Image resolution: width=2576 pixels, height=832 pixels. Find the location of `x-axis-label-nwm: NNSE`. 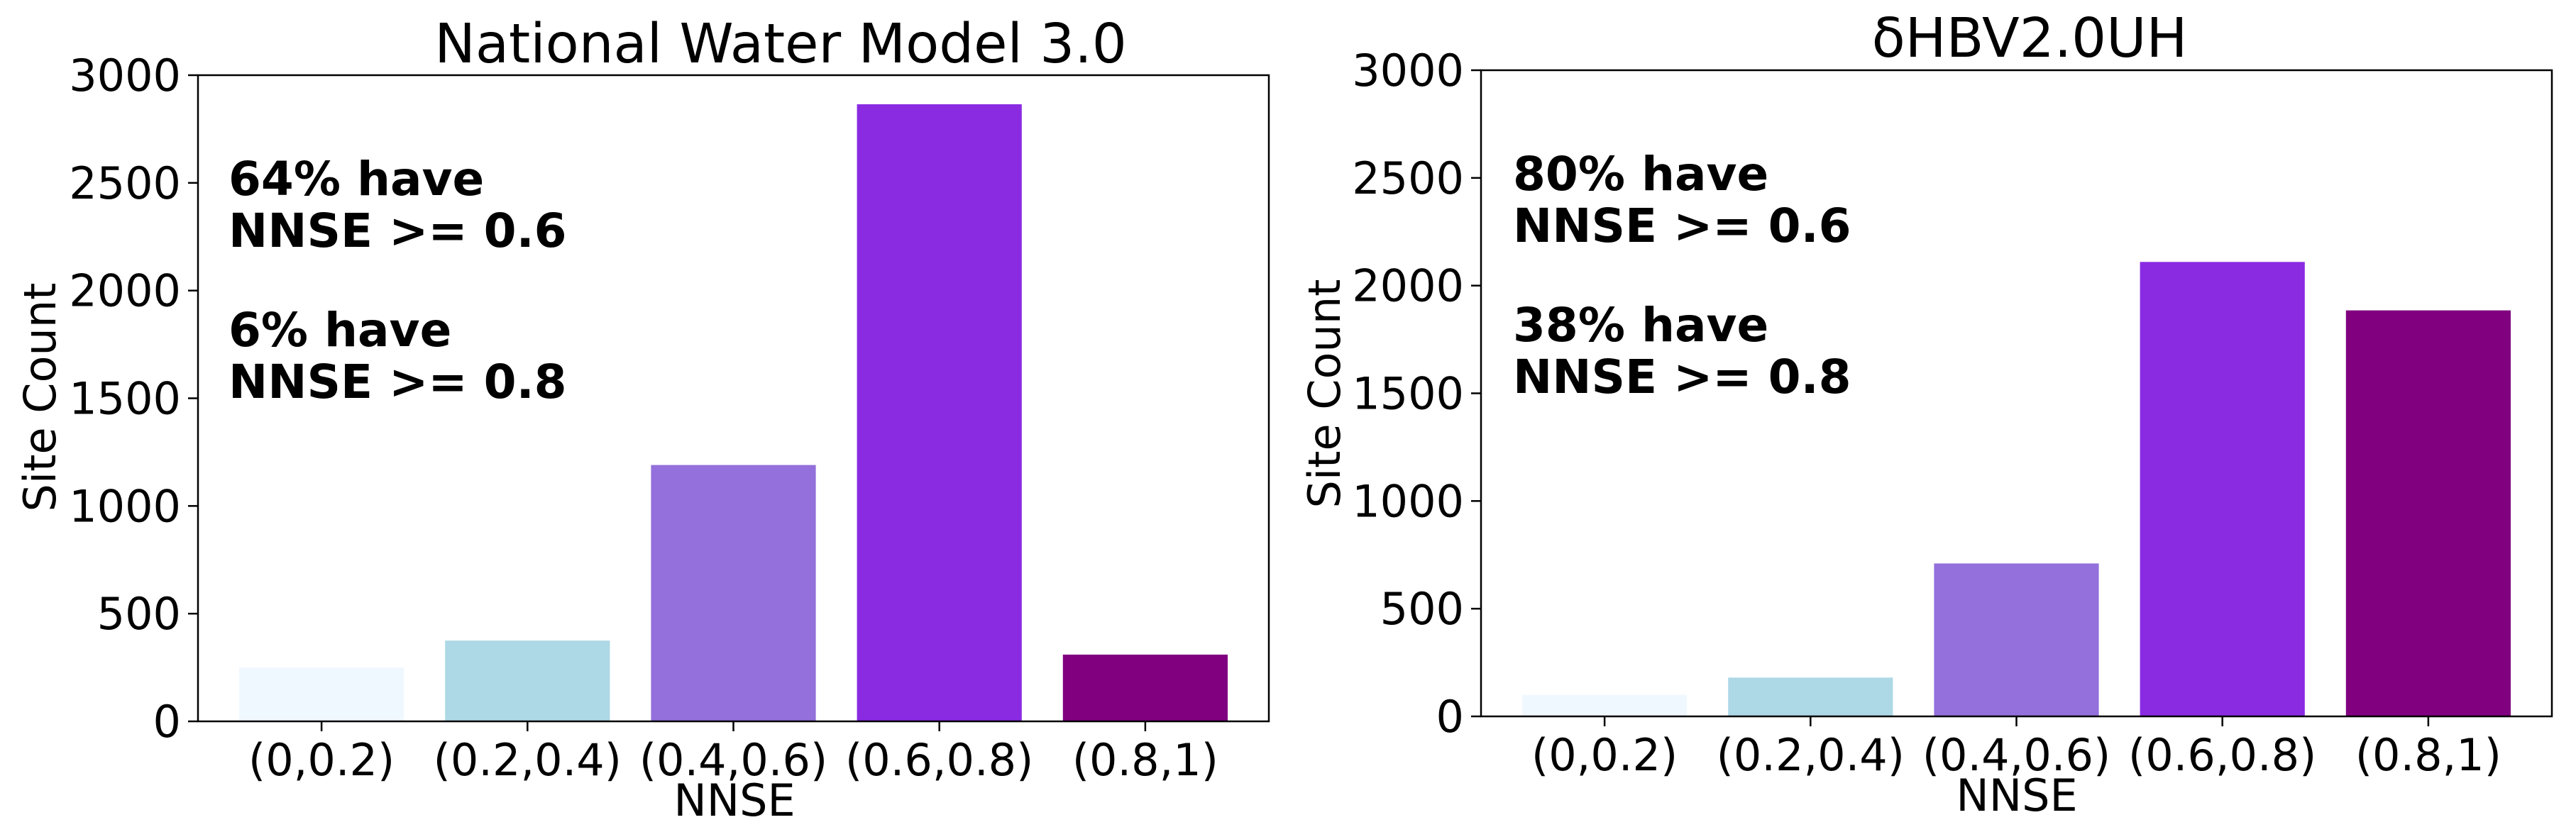

x-axis-label-nwm: NNSE is located at coordinates (734, 800).